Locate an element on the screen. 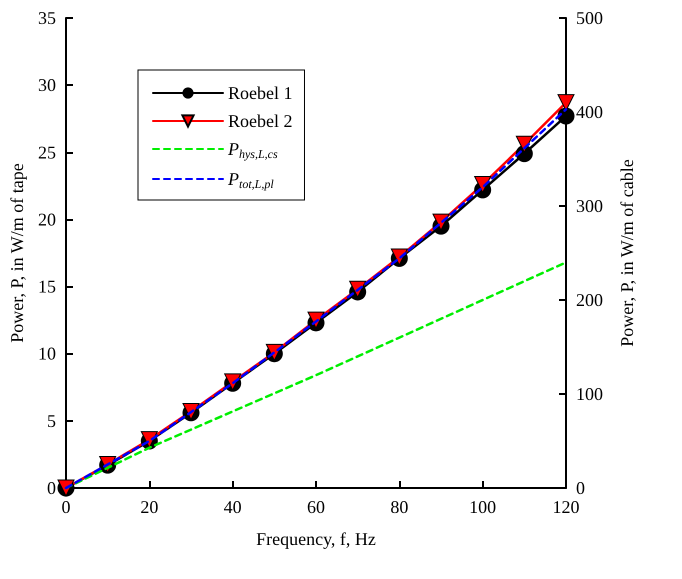 Image resolution: width=682 pixels, height=579 pixels. x-axis-title: Frequency, f, Hz is located at coordinates (316, 539).